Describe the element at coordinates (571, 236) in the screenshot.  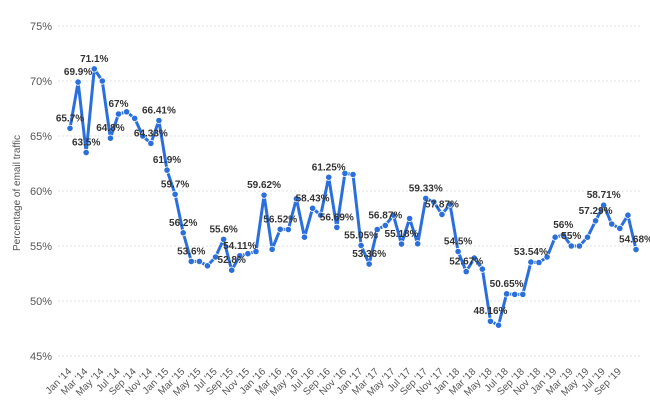
I see `data-label: 55%` at that location.